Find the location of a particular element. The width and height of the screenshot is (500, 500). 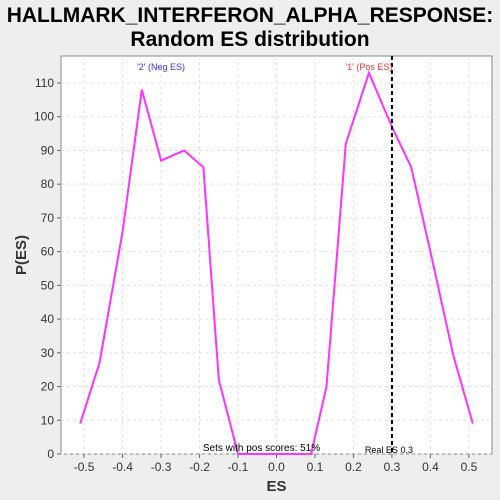

chart-title-line-2: Random ES distribution is located at coordinates (250, 39).